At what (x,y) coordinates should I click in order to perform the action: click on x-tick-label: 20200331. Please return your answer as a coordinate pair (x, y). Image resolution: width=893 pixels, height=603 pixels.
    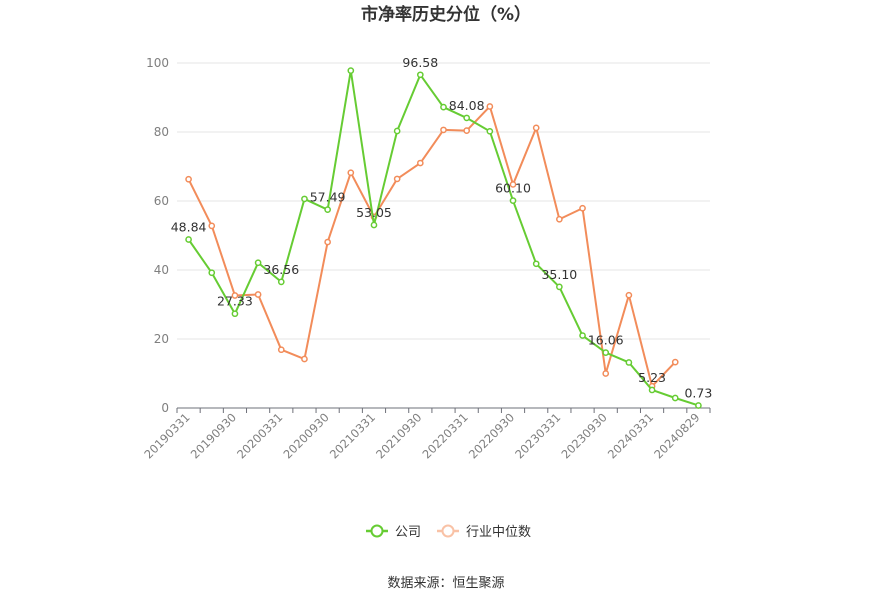
    Looking at the image, I should click on (259, 435).